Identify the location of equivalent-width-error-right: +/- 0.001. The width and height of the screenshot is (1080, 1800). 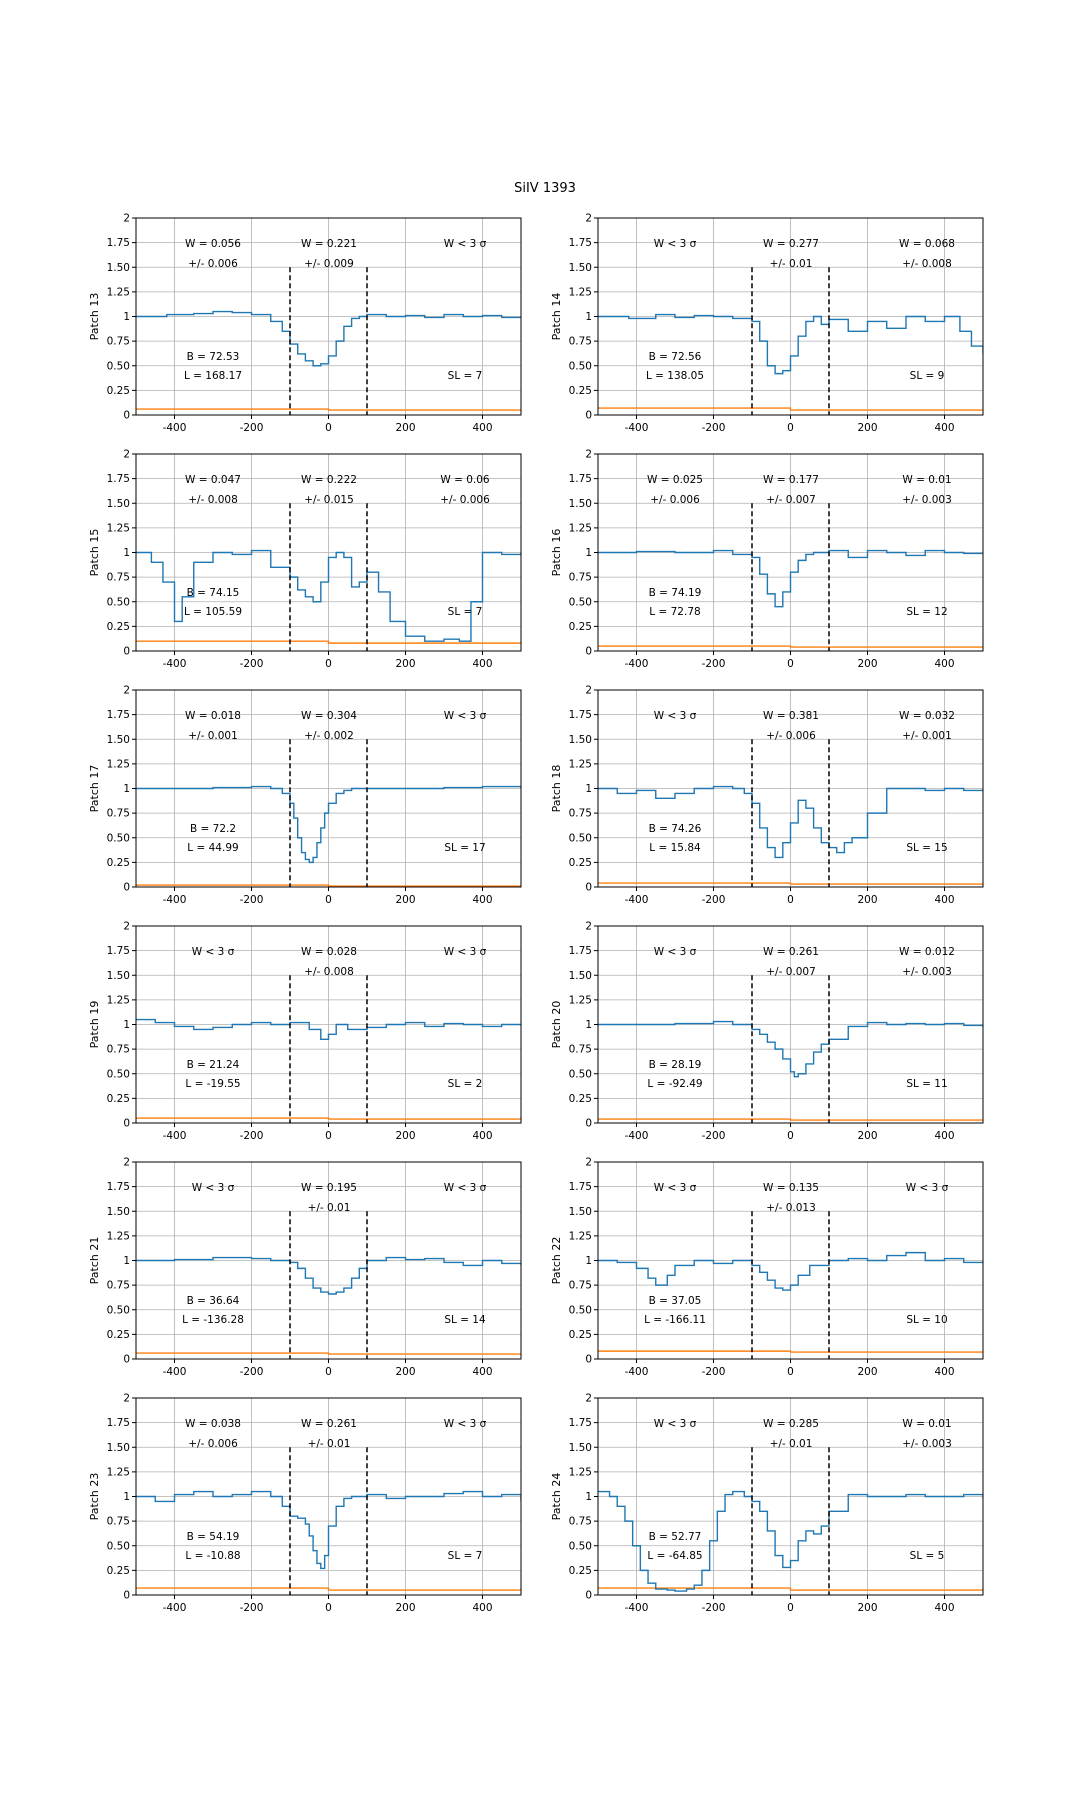
(927, 736).